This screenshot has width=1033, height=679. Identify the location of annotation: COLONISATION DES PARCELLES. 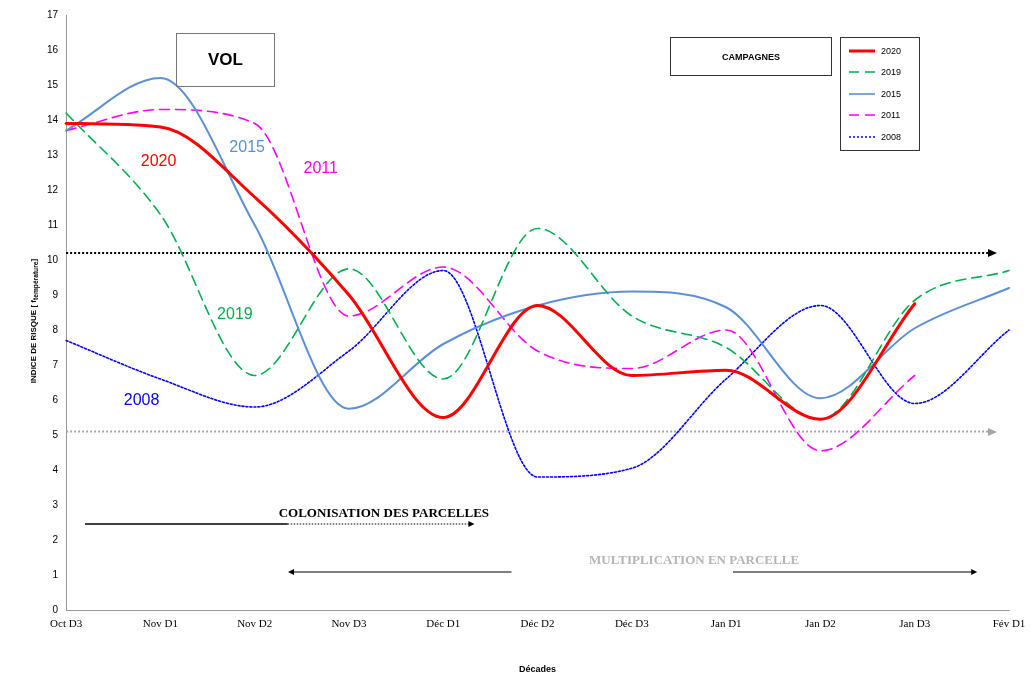
(384, 513).